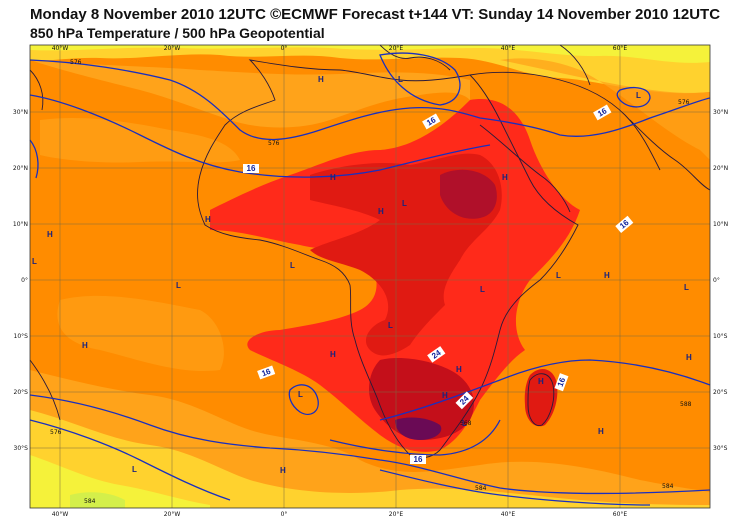 The height and width of the screenshot is (526, 739). Describe the element at coordinates (421, 399) in the screenshot. I see `southern-africa-hot-core` at that location.